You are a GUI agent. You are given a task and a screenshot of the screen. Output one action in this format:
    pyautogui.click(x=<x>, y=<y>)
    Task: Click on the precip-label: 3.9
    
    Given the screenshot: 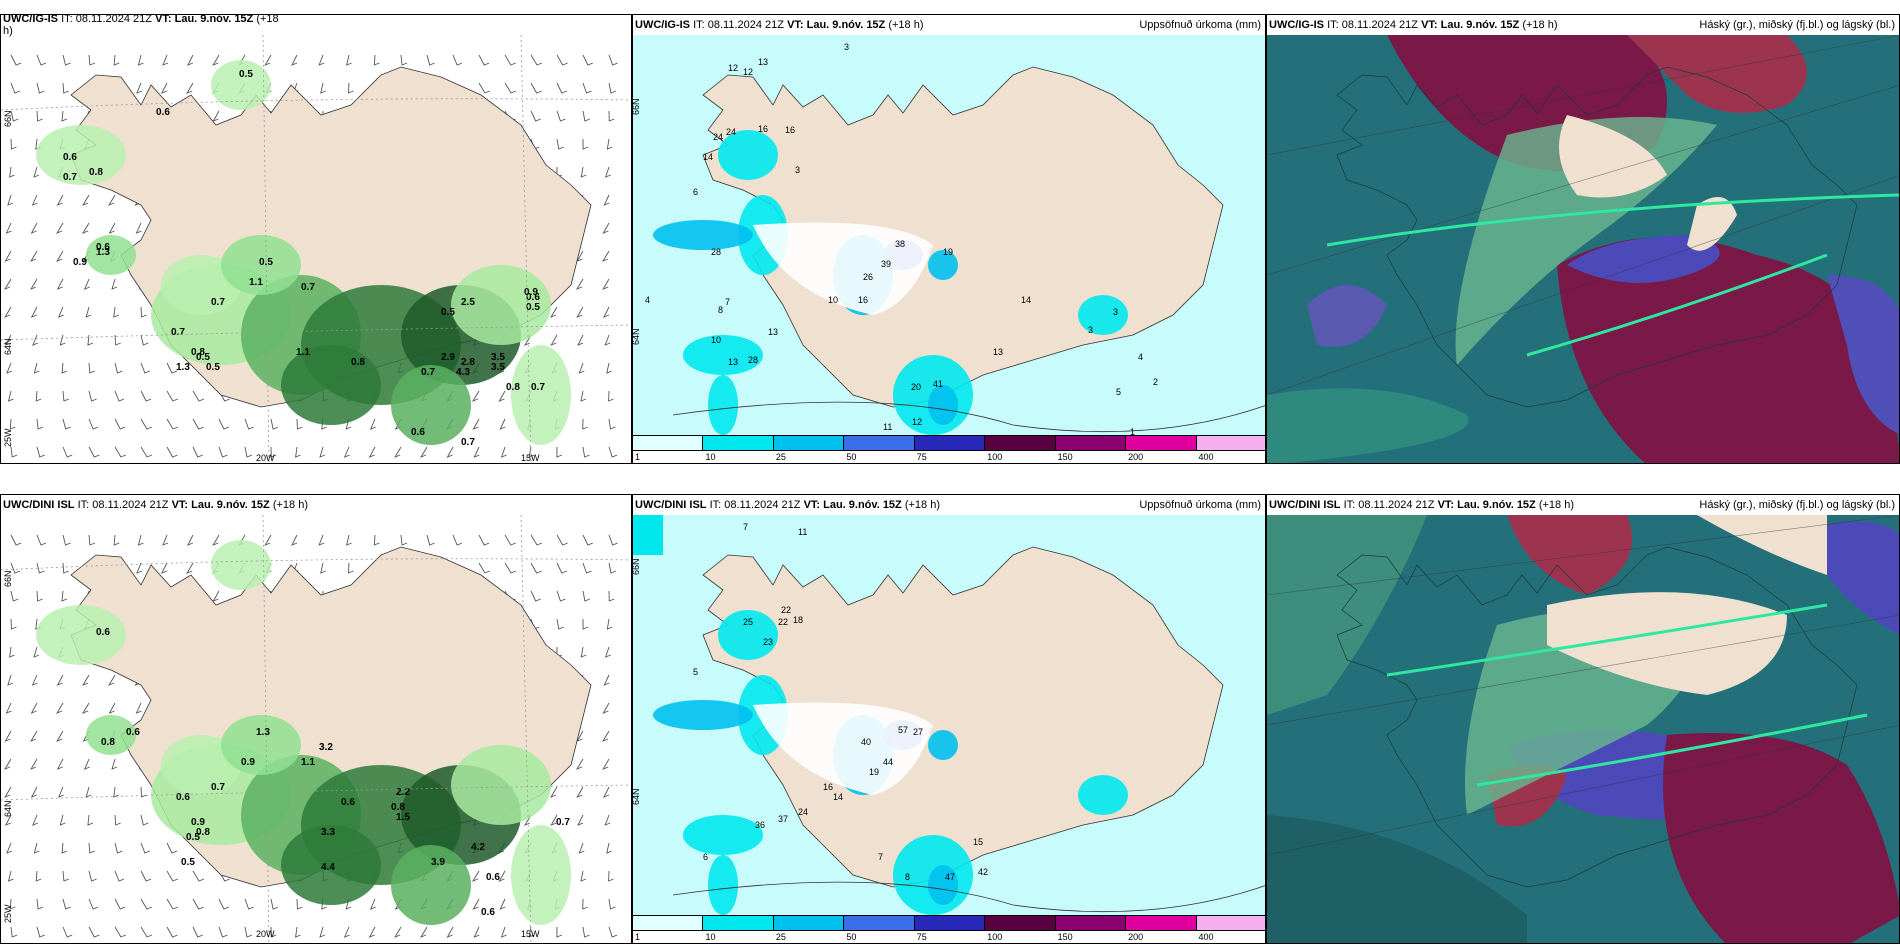 What is the action you would take?
    pyautogui.click(x=438, y=862)
    